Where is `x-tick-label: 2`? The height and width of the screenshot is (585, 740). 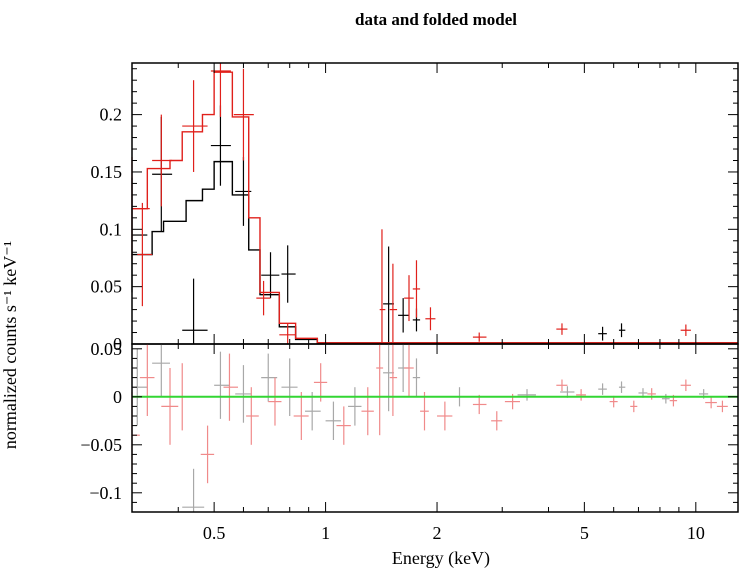
x-tick-label: 2 is located at coordinates (437, 533).